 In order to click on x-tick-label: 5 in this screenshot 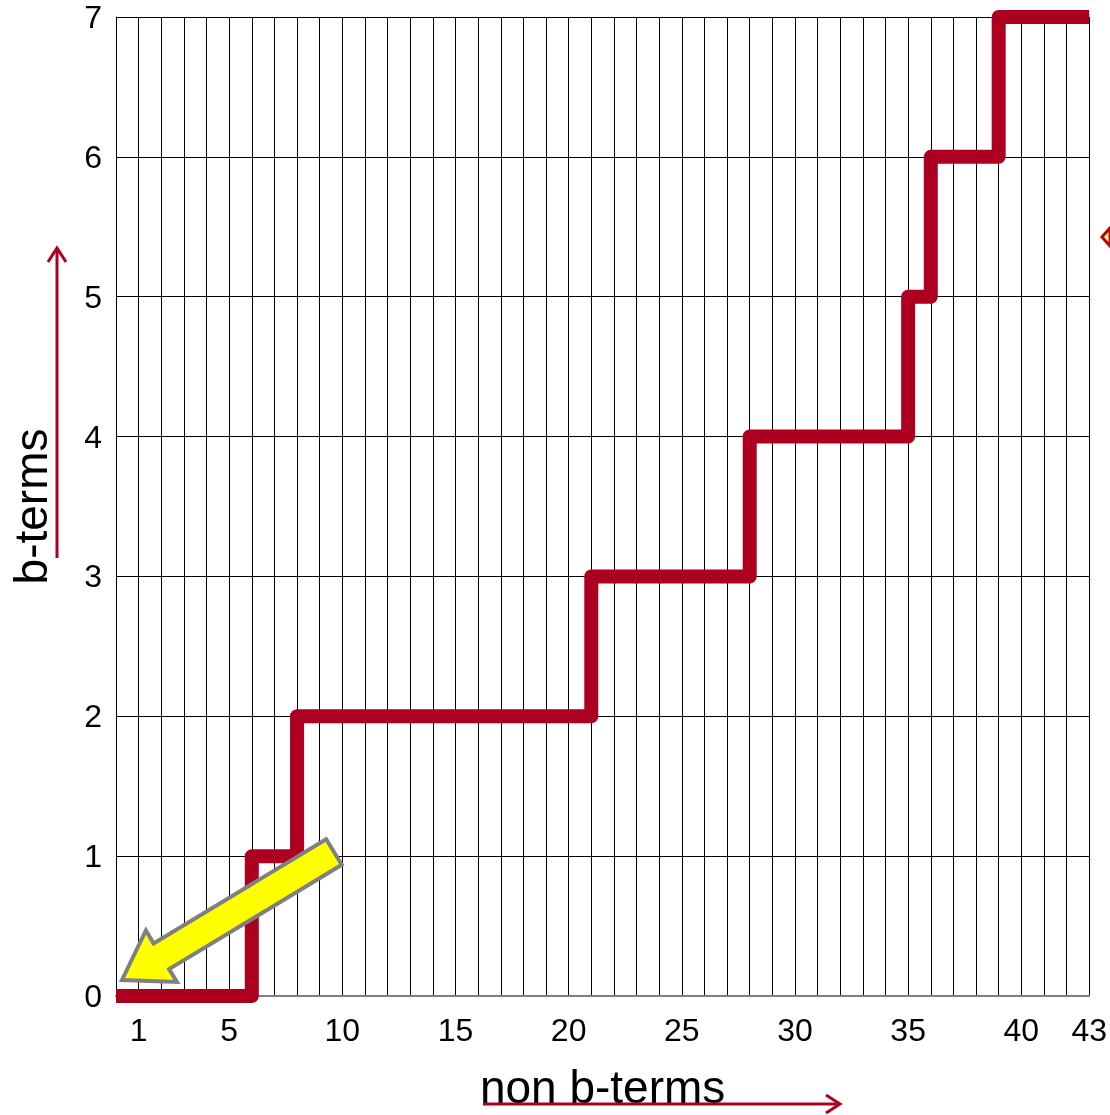, I will do `click(229, 1030)`.